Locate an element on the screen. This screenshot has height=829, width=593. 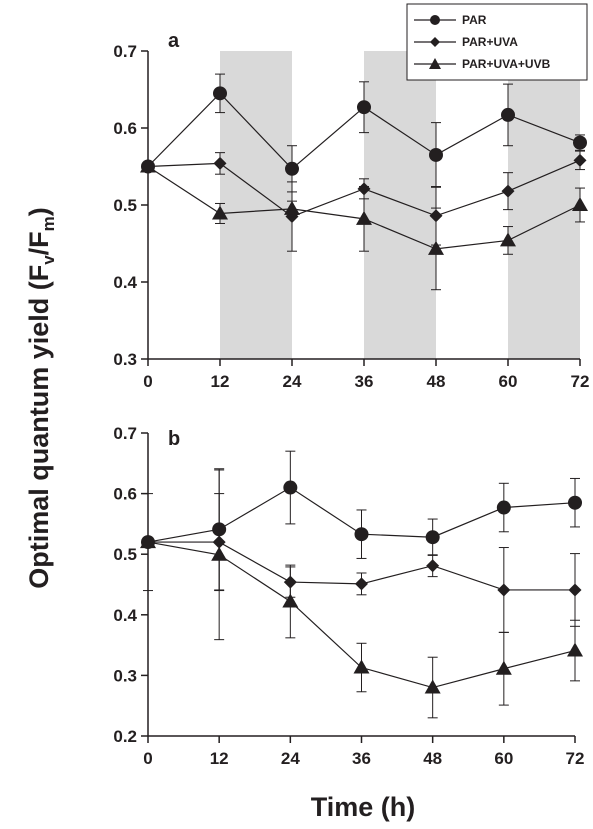
panel-b-y-tick-label-0: 0.2 is located at coordinates (125, 736).